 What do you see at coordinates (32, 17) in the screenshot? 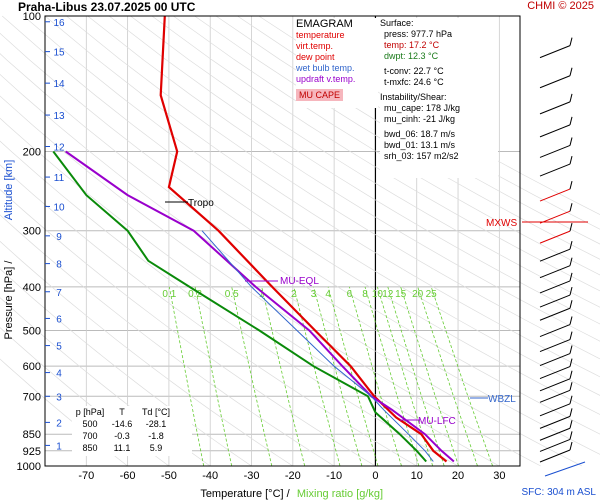
I see `y-tick-label: 100` at bounding box center [32, 17].